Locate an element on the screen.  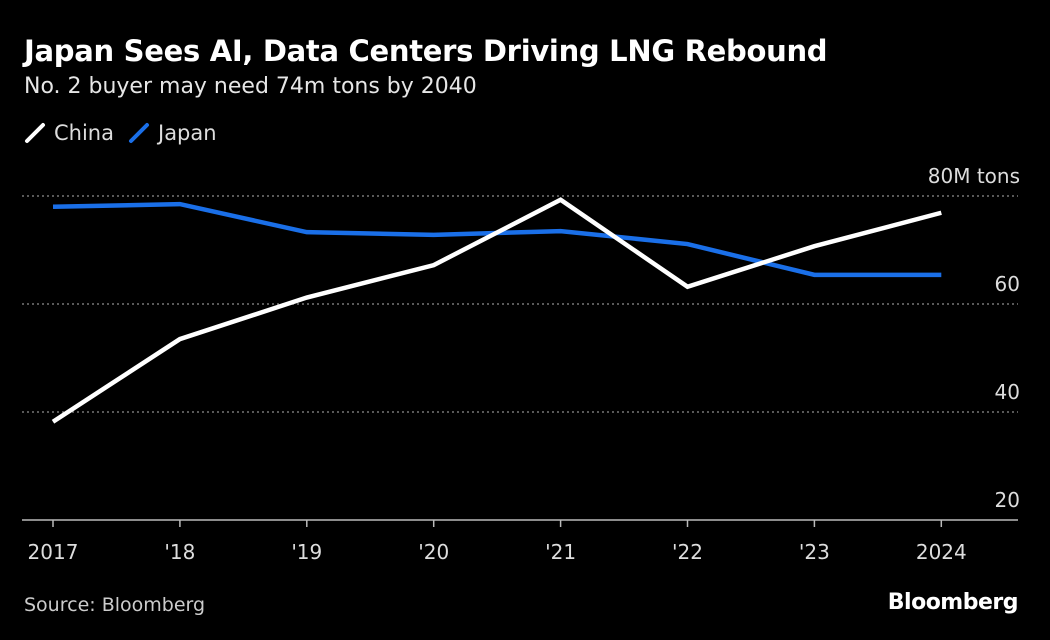
legend-item-japan: Japan is located at coordinates (172, 133).